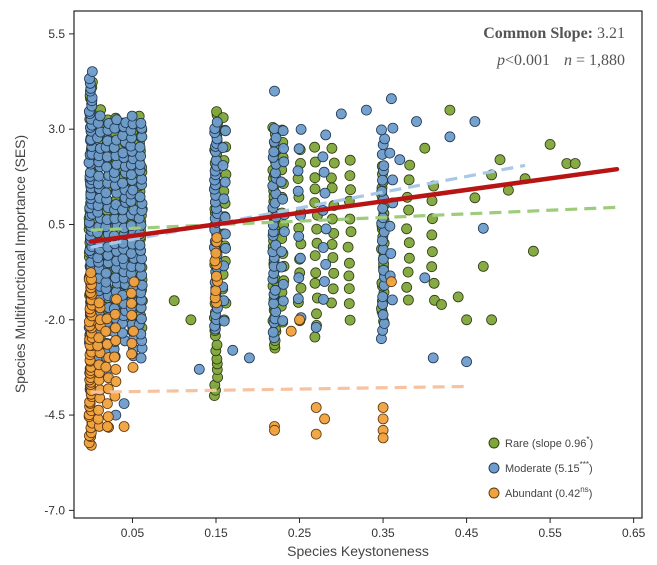 Image resolution: width=657 pixels, height=565 pixels. What do you see at coordinates (611, 33) in the screenshot?
I see `common-slope-value: 3.21` at bounding box center [611, 33].